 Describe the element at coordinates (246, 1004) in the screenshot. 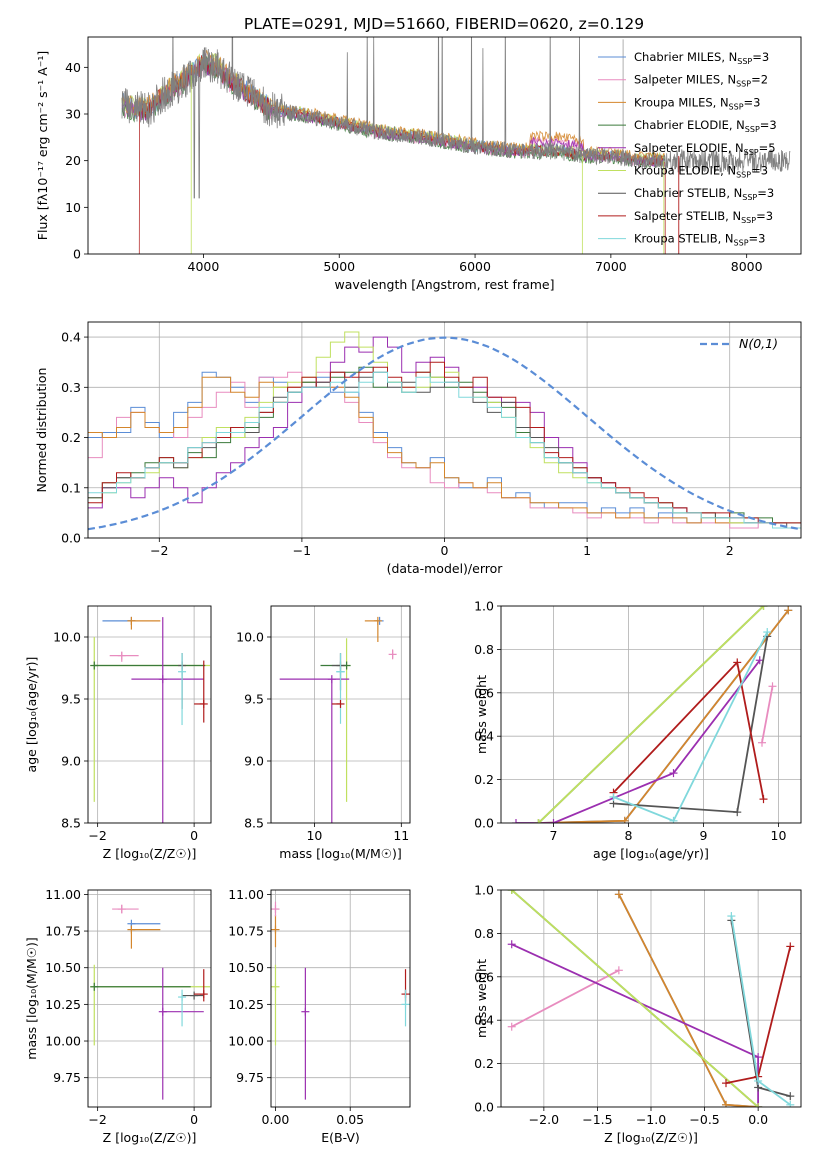

I see `y-tick-label: 10.25` at that location.